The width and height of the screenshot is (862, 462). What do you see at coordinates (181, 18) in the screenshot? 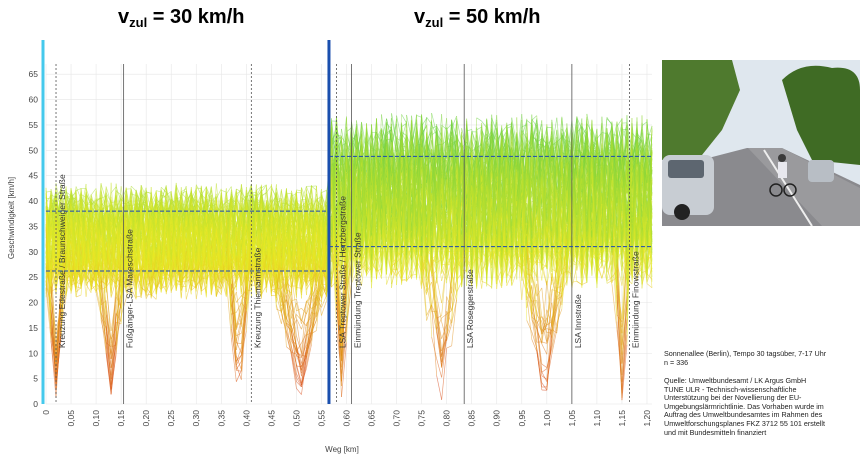
I see `heading-30: vzul = 30 km/h` at bounding box center [181, 18].